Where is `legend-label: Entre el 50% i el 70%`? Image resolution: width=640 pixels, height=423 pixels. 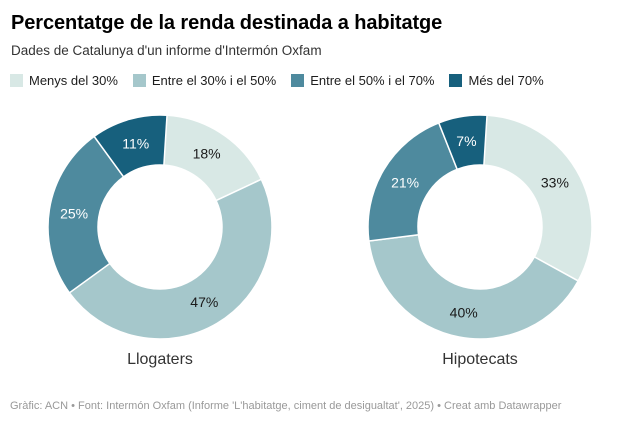 legend-label: Entre el 50% i el 70% is located at coordinates (372, 80).